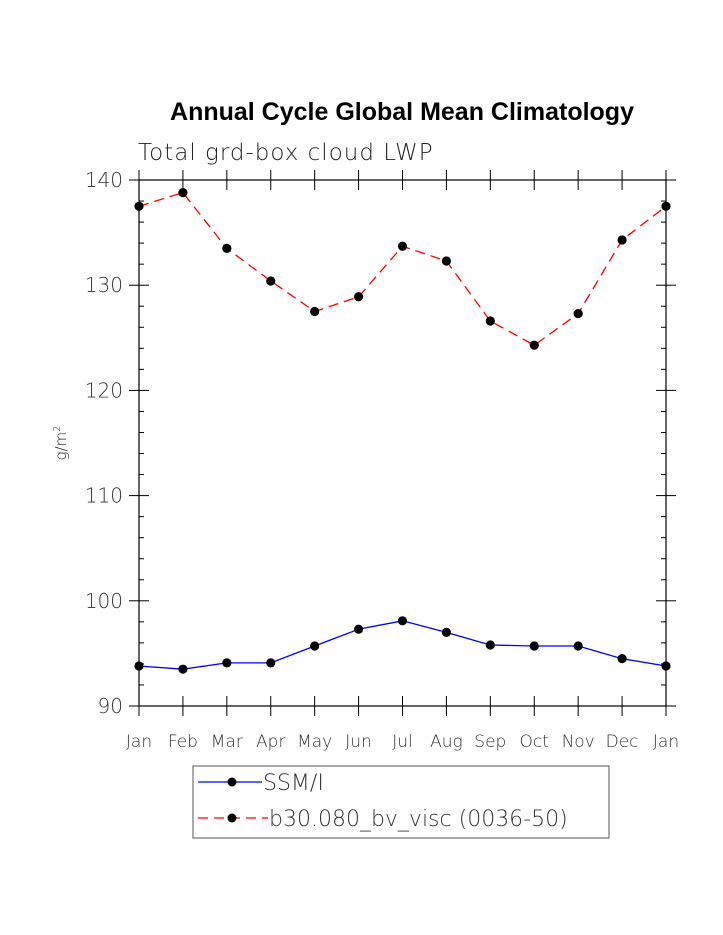 This screenshot has height=935, width=723. I want to click on y-tick-label: 90, so click(110, 706).